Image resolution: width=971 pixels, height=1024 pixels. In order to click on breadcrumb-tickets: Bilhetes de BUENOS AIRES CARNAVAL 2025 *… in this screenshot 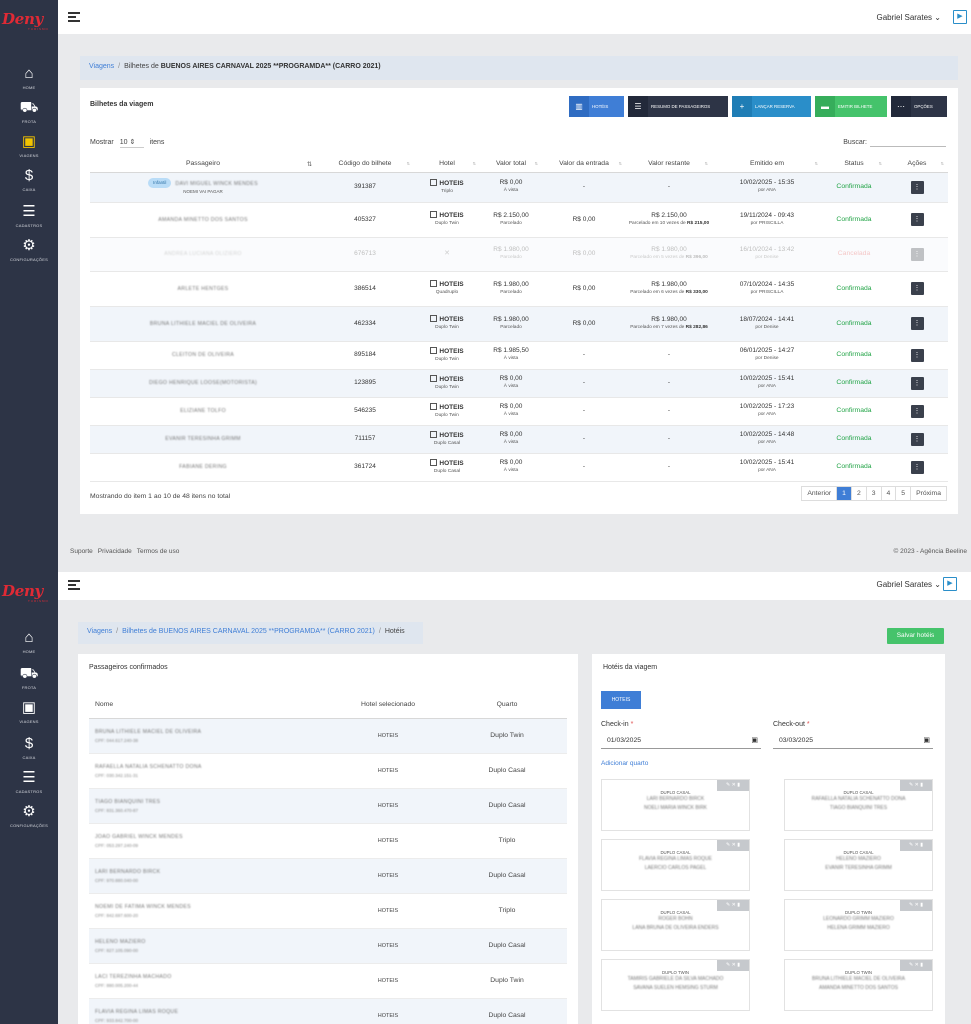, I will do `click(248, 631)`.